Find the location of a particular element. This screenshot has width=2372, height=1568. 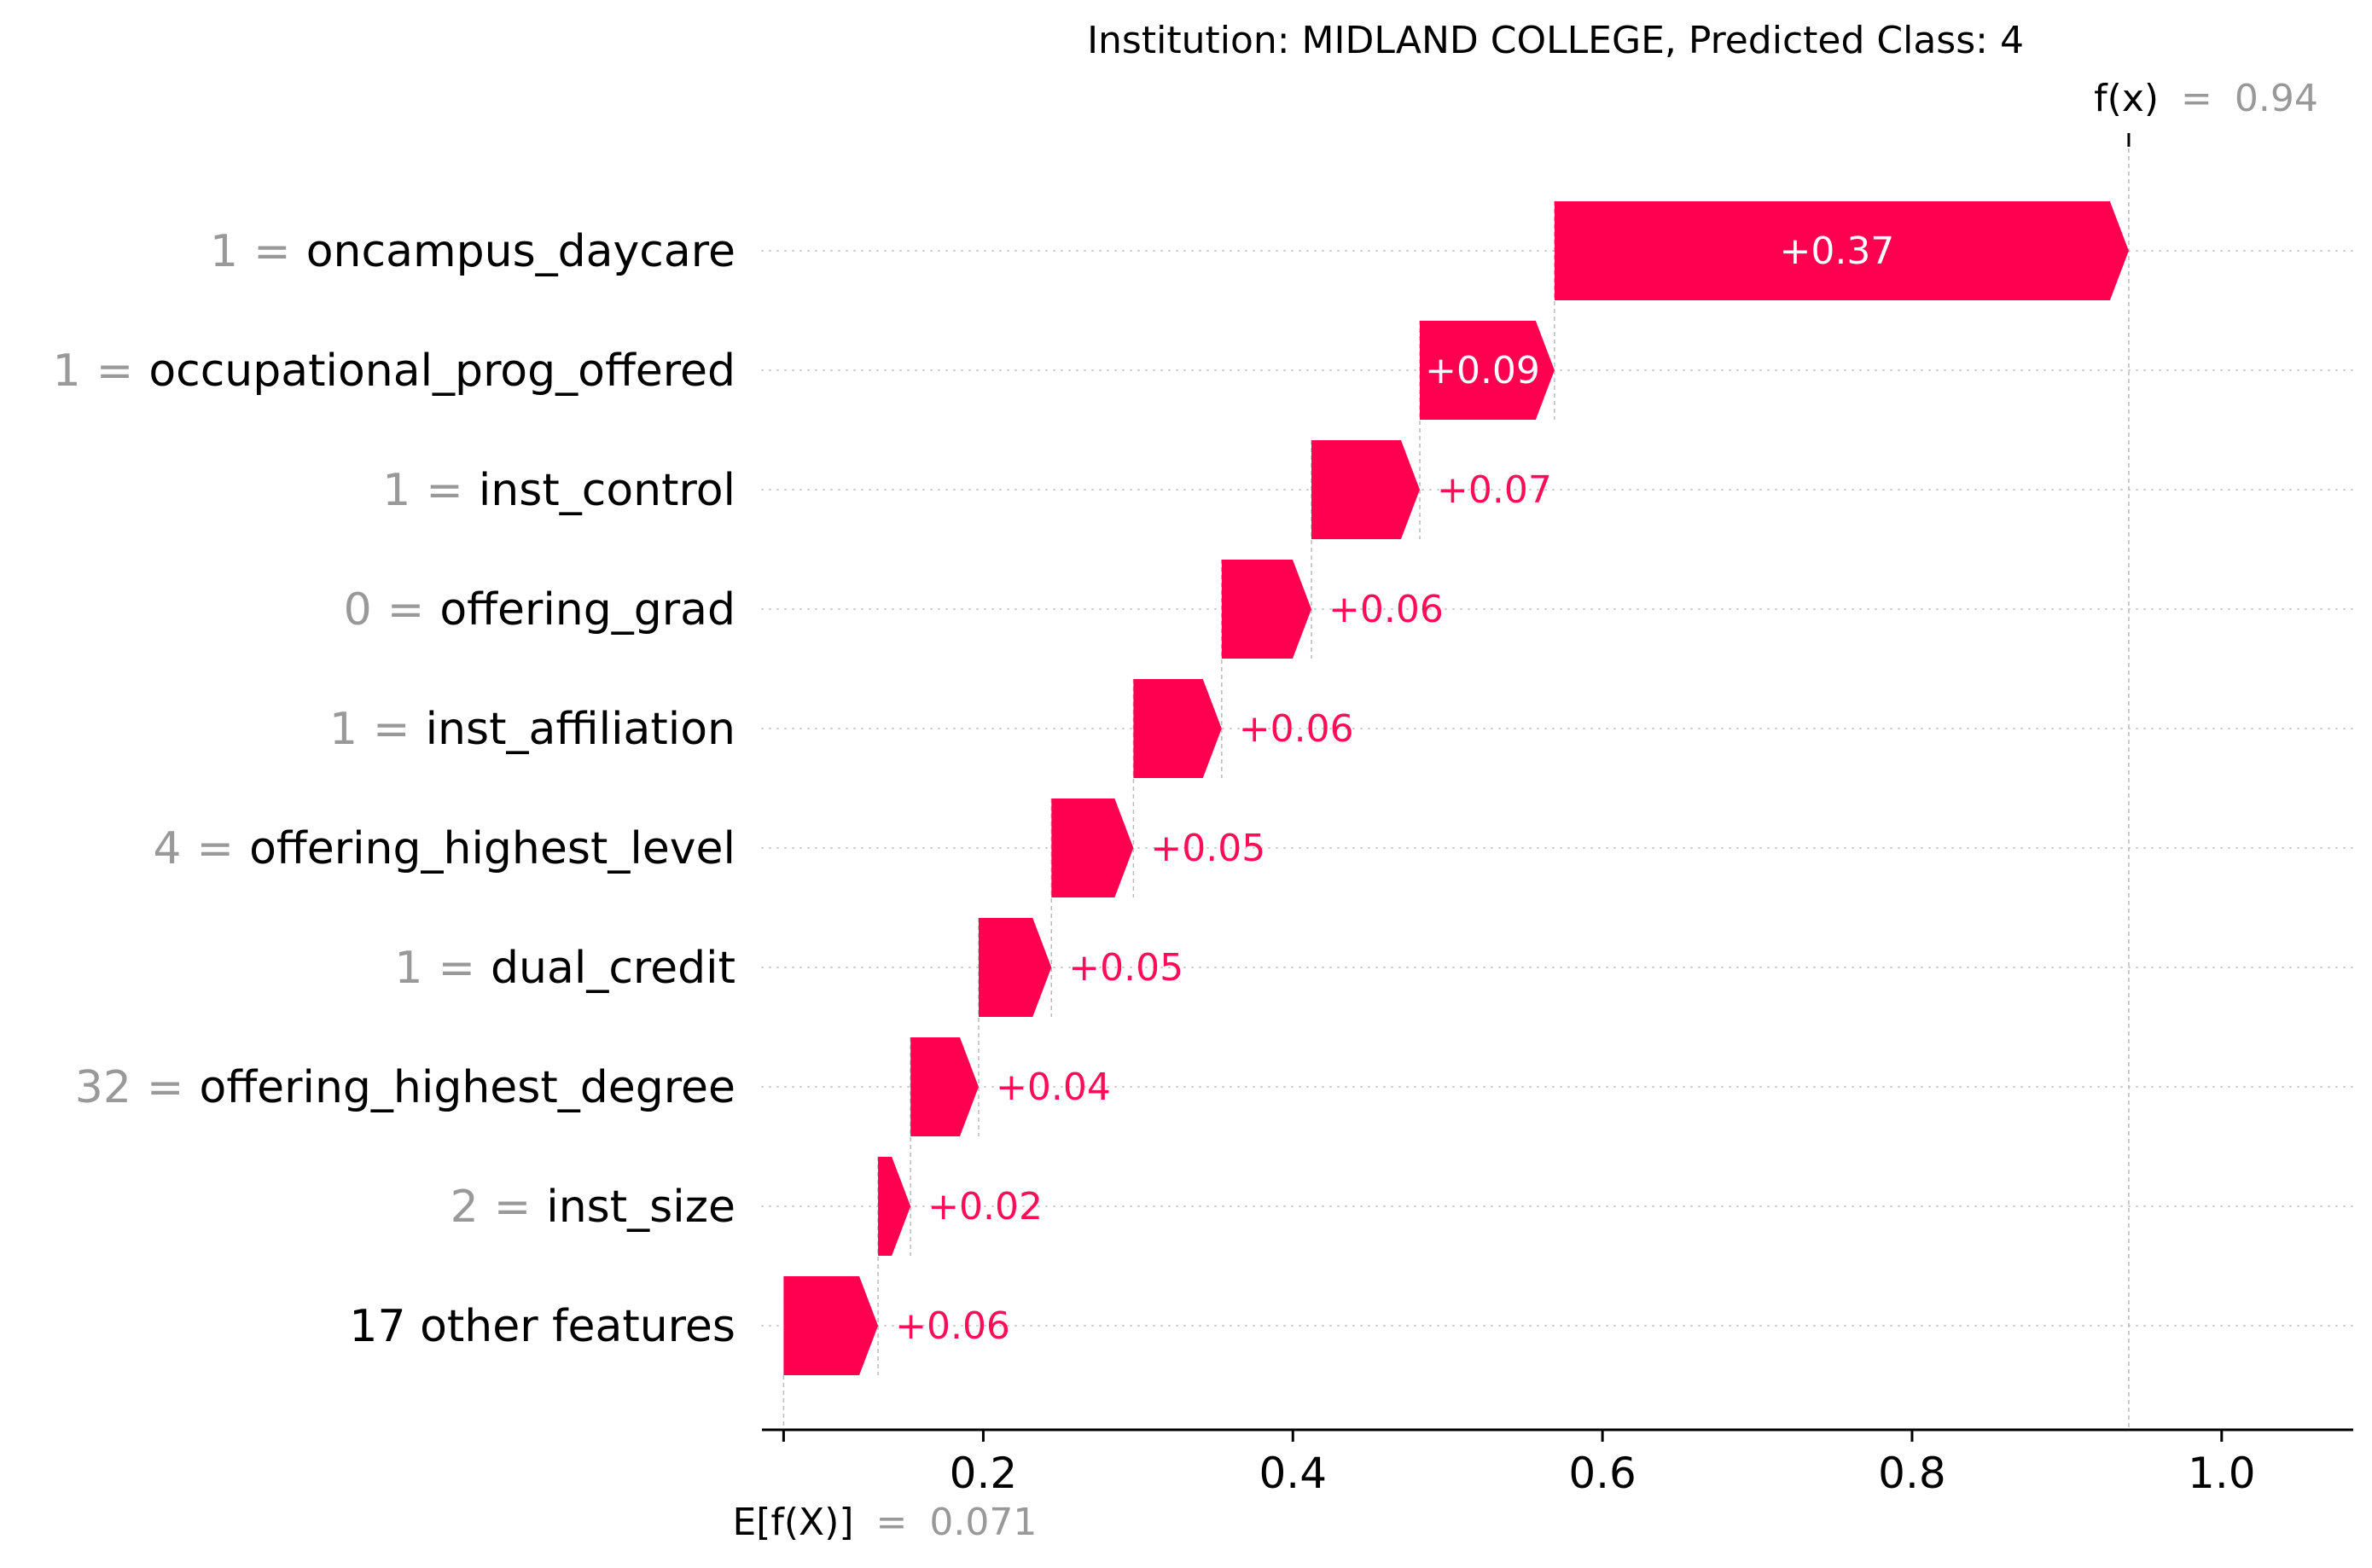

x-tick-label: 0.6 is located at coordinates (1603, 1473).